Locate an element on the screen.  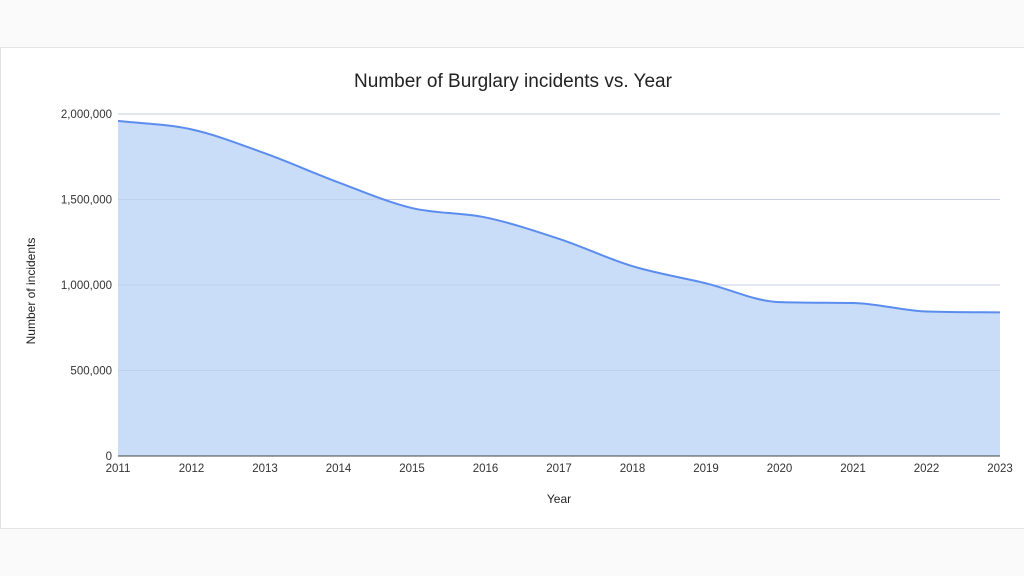
x-tick-label: 2013 is located at coordinates (265, 469).